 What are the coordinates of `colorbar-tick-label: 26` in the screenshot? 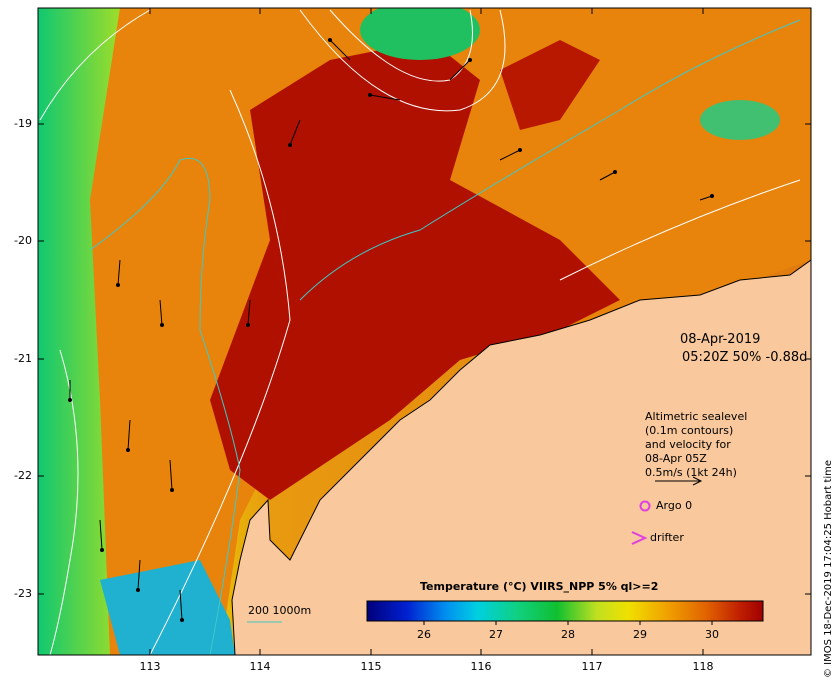 It's located at (424, 634).